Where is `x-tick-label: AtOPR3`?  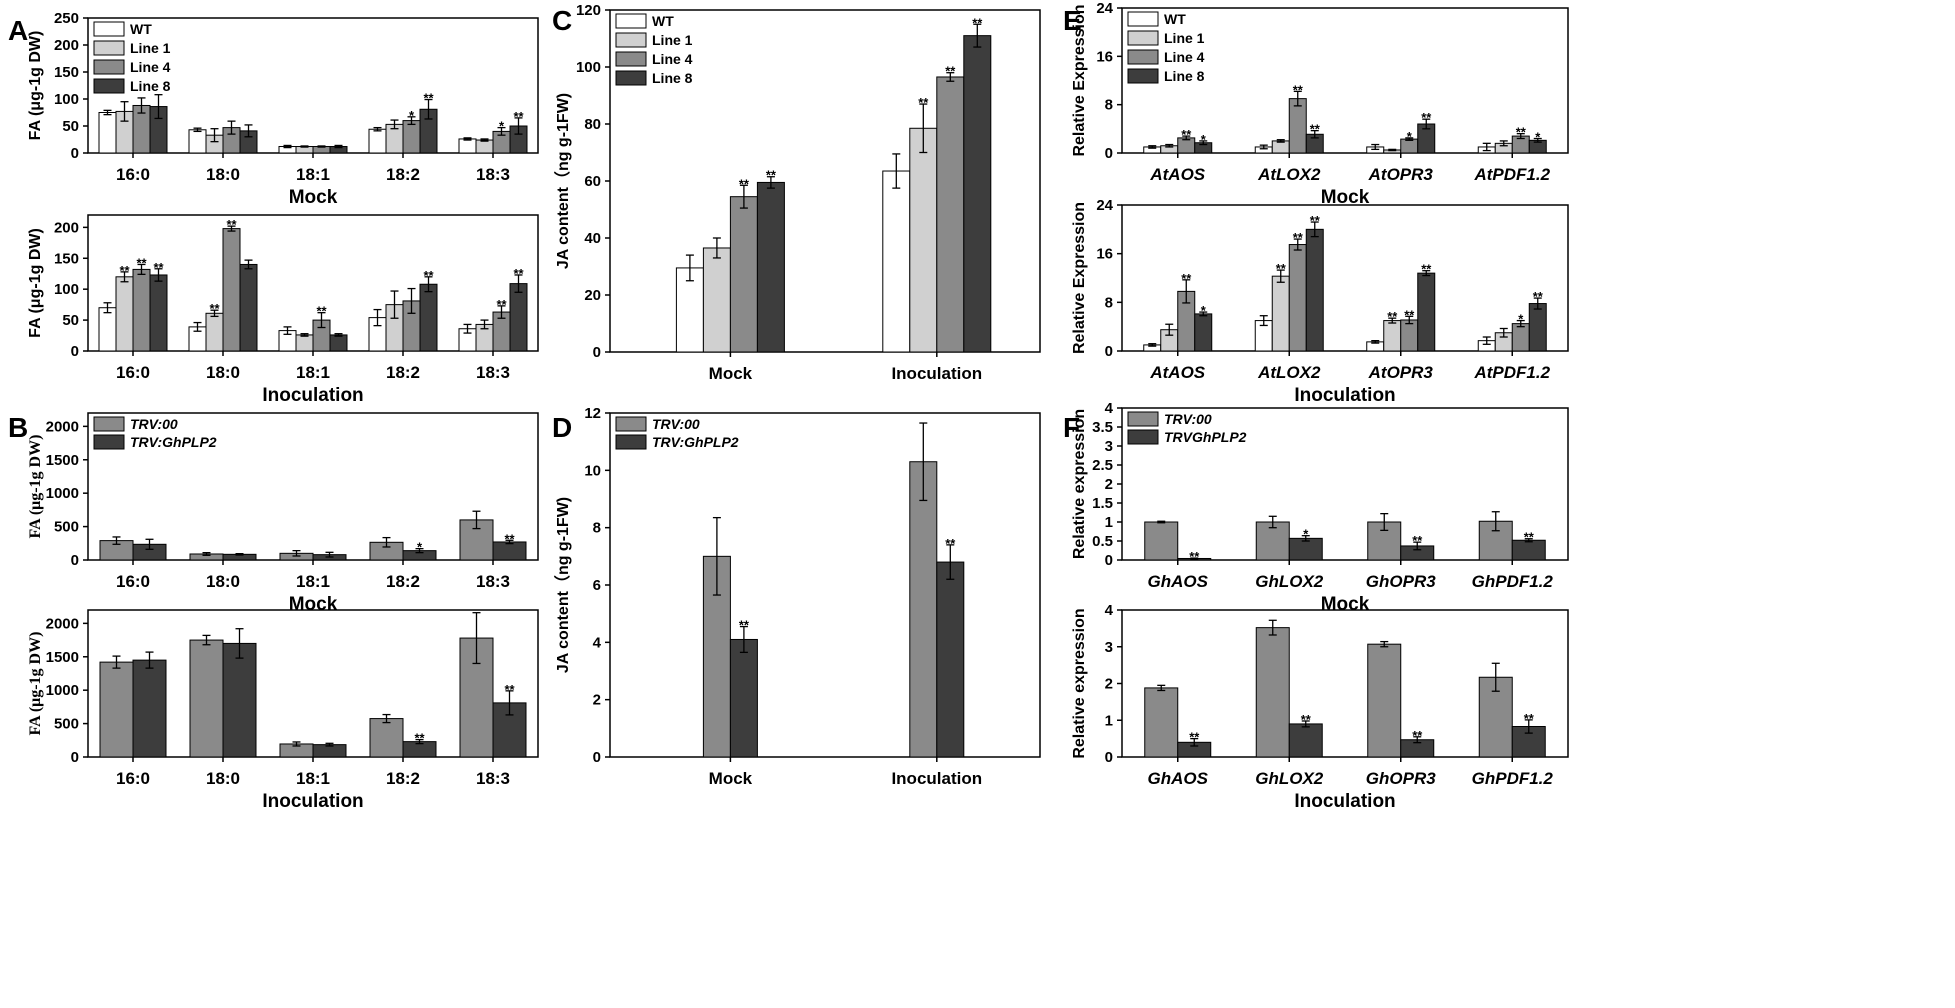
x-tick-label: AtOPR3 is located at coordinates (1401, 174).